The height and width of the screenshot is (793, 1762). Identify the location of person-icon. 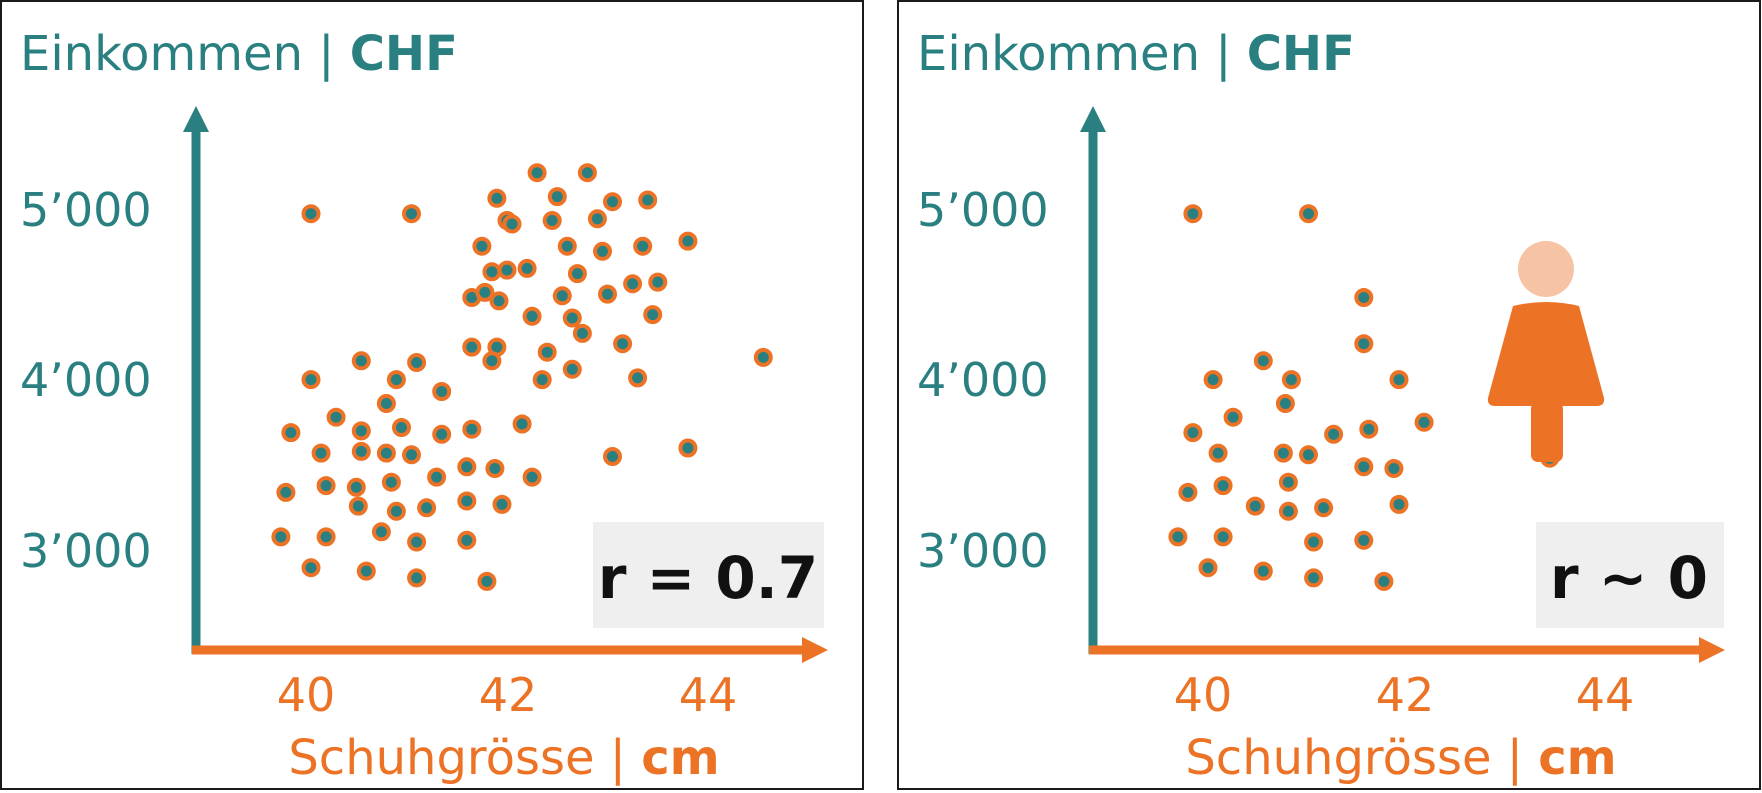
(1546, 351).